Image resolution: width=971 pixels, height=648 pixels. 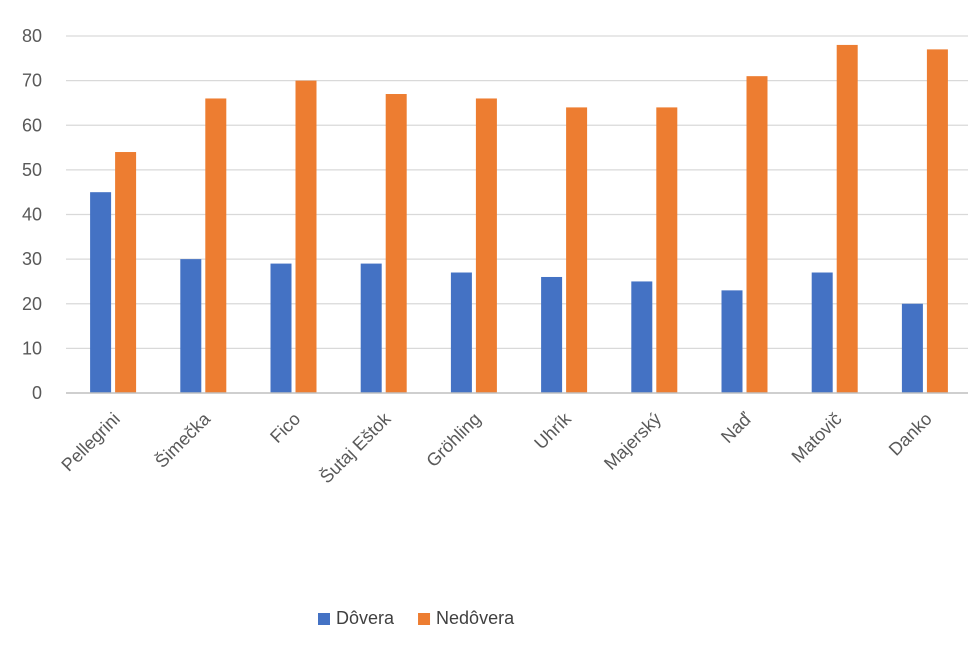 I want to click on x-tick-label: Pellegrini, so click(x=90, y=442).